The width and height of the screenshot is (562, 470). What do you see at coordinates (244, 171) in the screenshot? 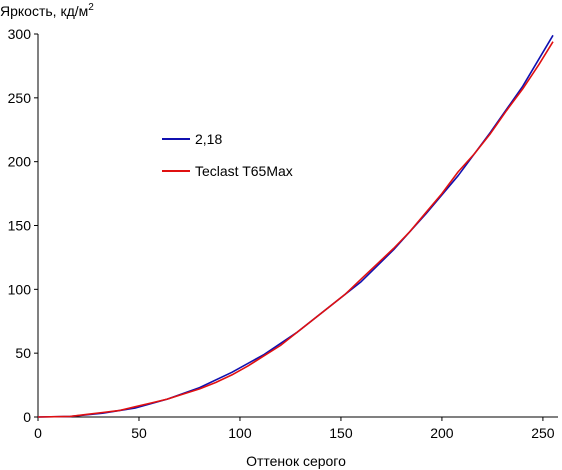
I see `legend-label-2: Teclast T65Max` at bounding box center [244, 171].